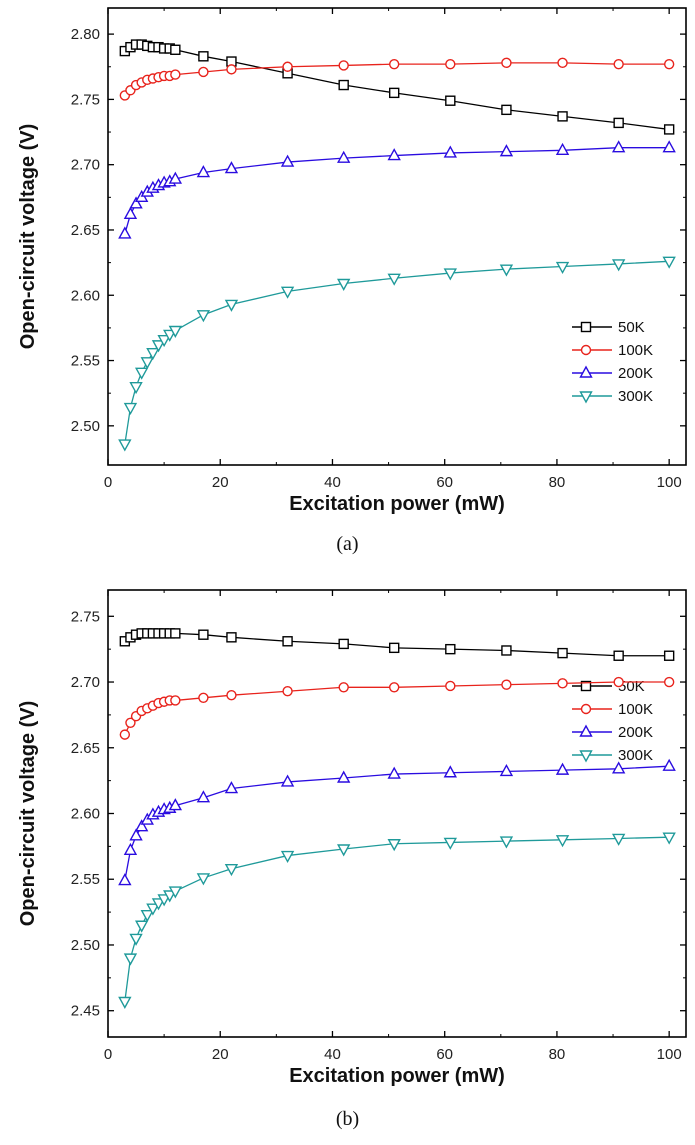 The height and width of the screenshot is (1145, 695). Describe the element at coordinates (85, 748) in the screenshot. I see `y-tick-label: 2.65` at that location.